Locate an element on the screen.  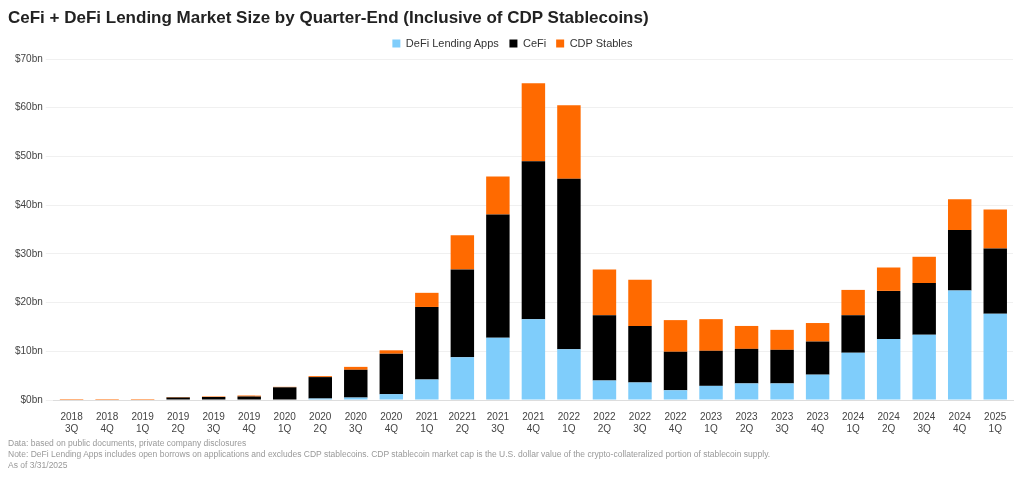
x-tick-label: 2025 1Q is located at coordinates (995, 422).